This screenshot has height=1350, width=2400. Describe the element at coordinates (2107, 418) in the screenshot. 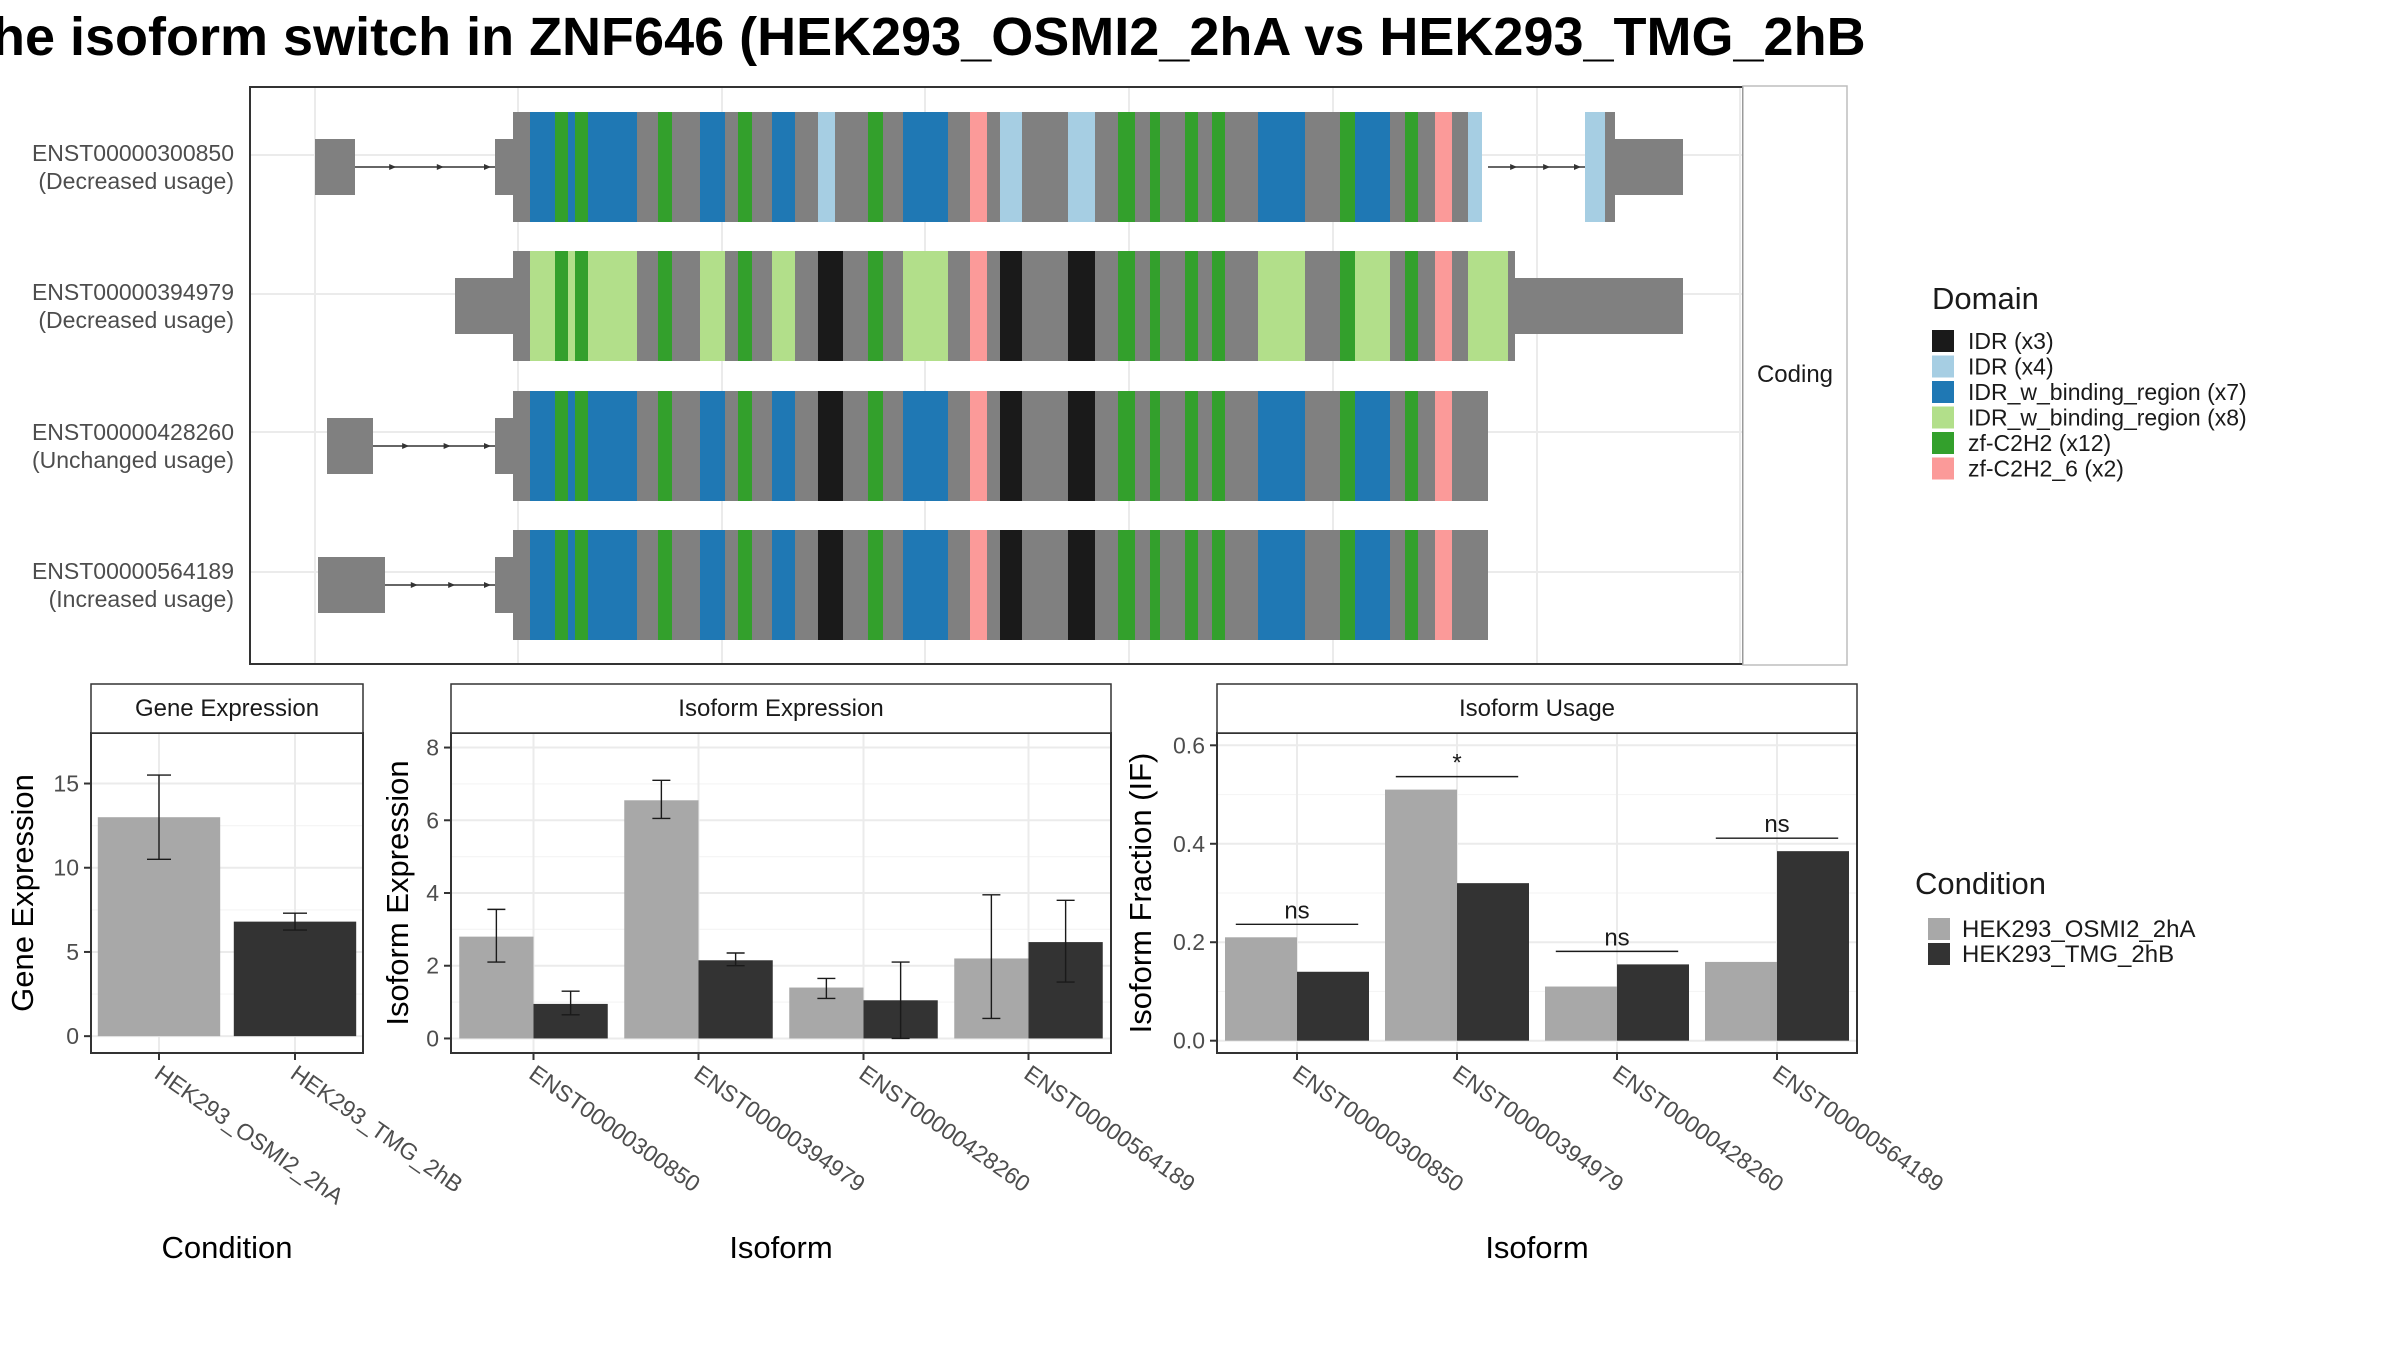

I see `domain-legend-label: IDR_w_binding_region (x8)` at that location.